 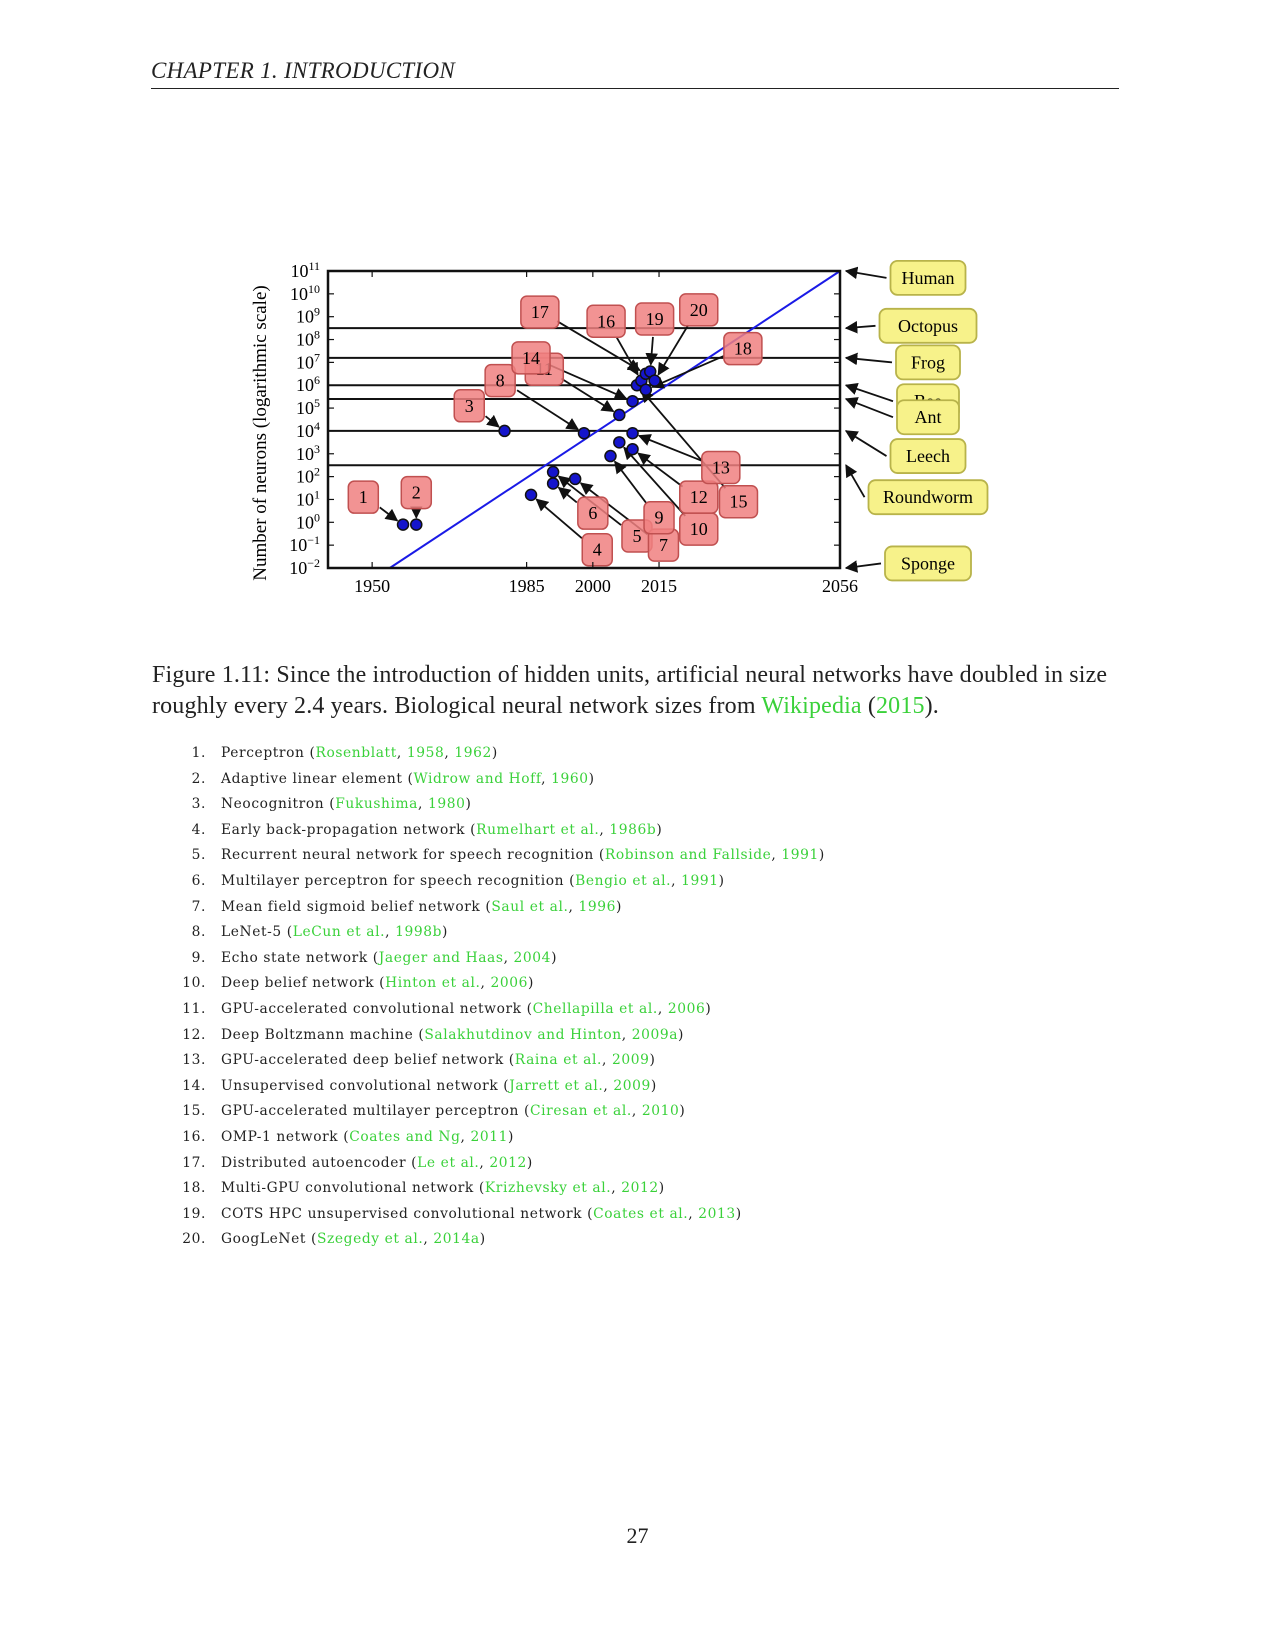 What do you see at coordinates (489, 1137) in the screenshot?
I see `reference-citation-link: 2011` at bounding box center [489, 1137].